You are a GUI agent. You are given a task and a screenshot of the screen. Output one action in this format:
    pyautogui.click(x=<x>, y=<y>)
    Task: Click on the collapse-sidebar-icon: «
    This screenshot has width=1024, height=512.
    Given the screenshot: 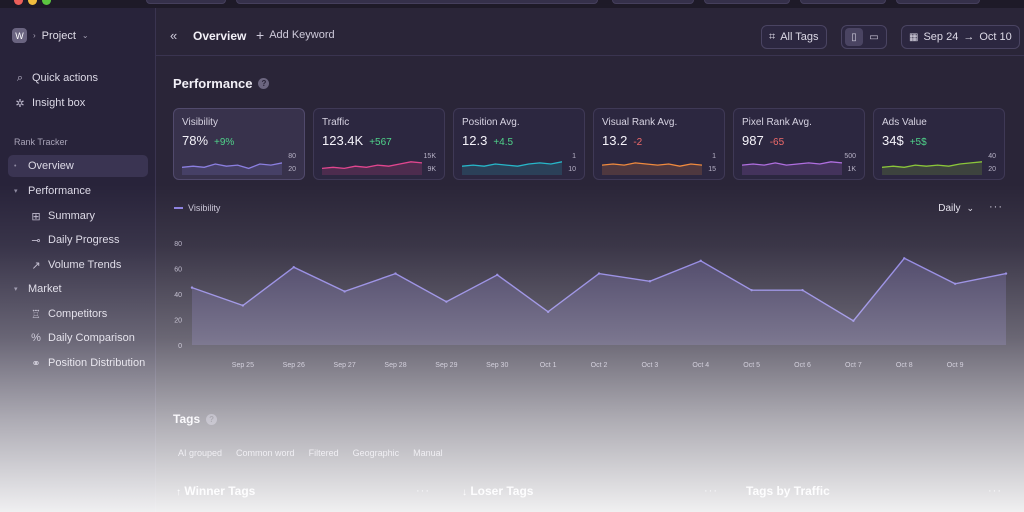 What is the action you would take?
    pyautogui.click(x=174, y=35)
    